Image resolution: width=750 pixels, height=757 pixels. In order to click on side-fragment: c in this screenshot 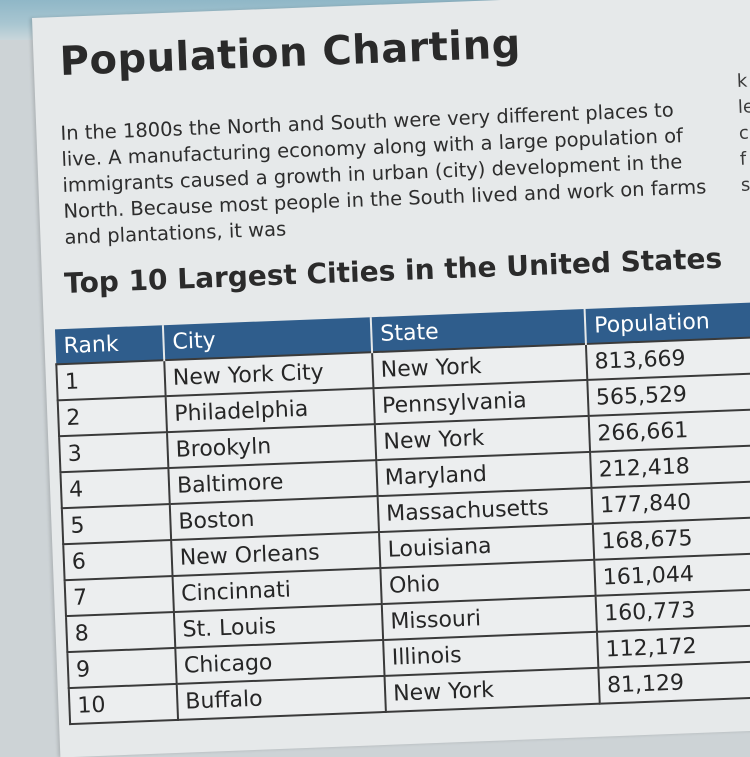, I will do `click(744, 133)`.